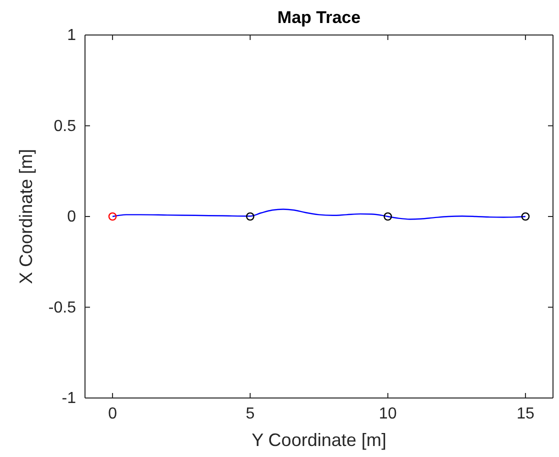 Image resolution: width=559 pixels, height=457 pixels. Describe the element at coordinates (387, 413) in the screenshot. I see `x-tick-label: 10` at that location.